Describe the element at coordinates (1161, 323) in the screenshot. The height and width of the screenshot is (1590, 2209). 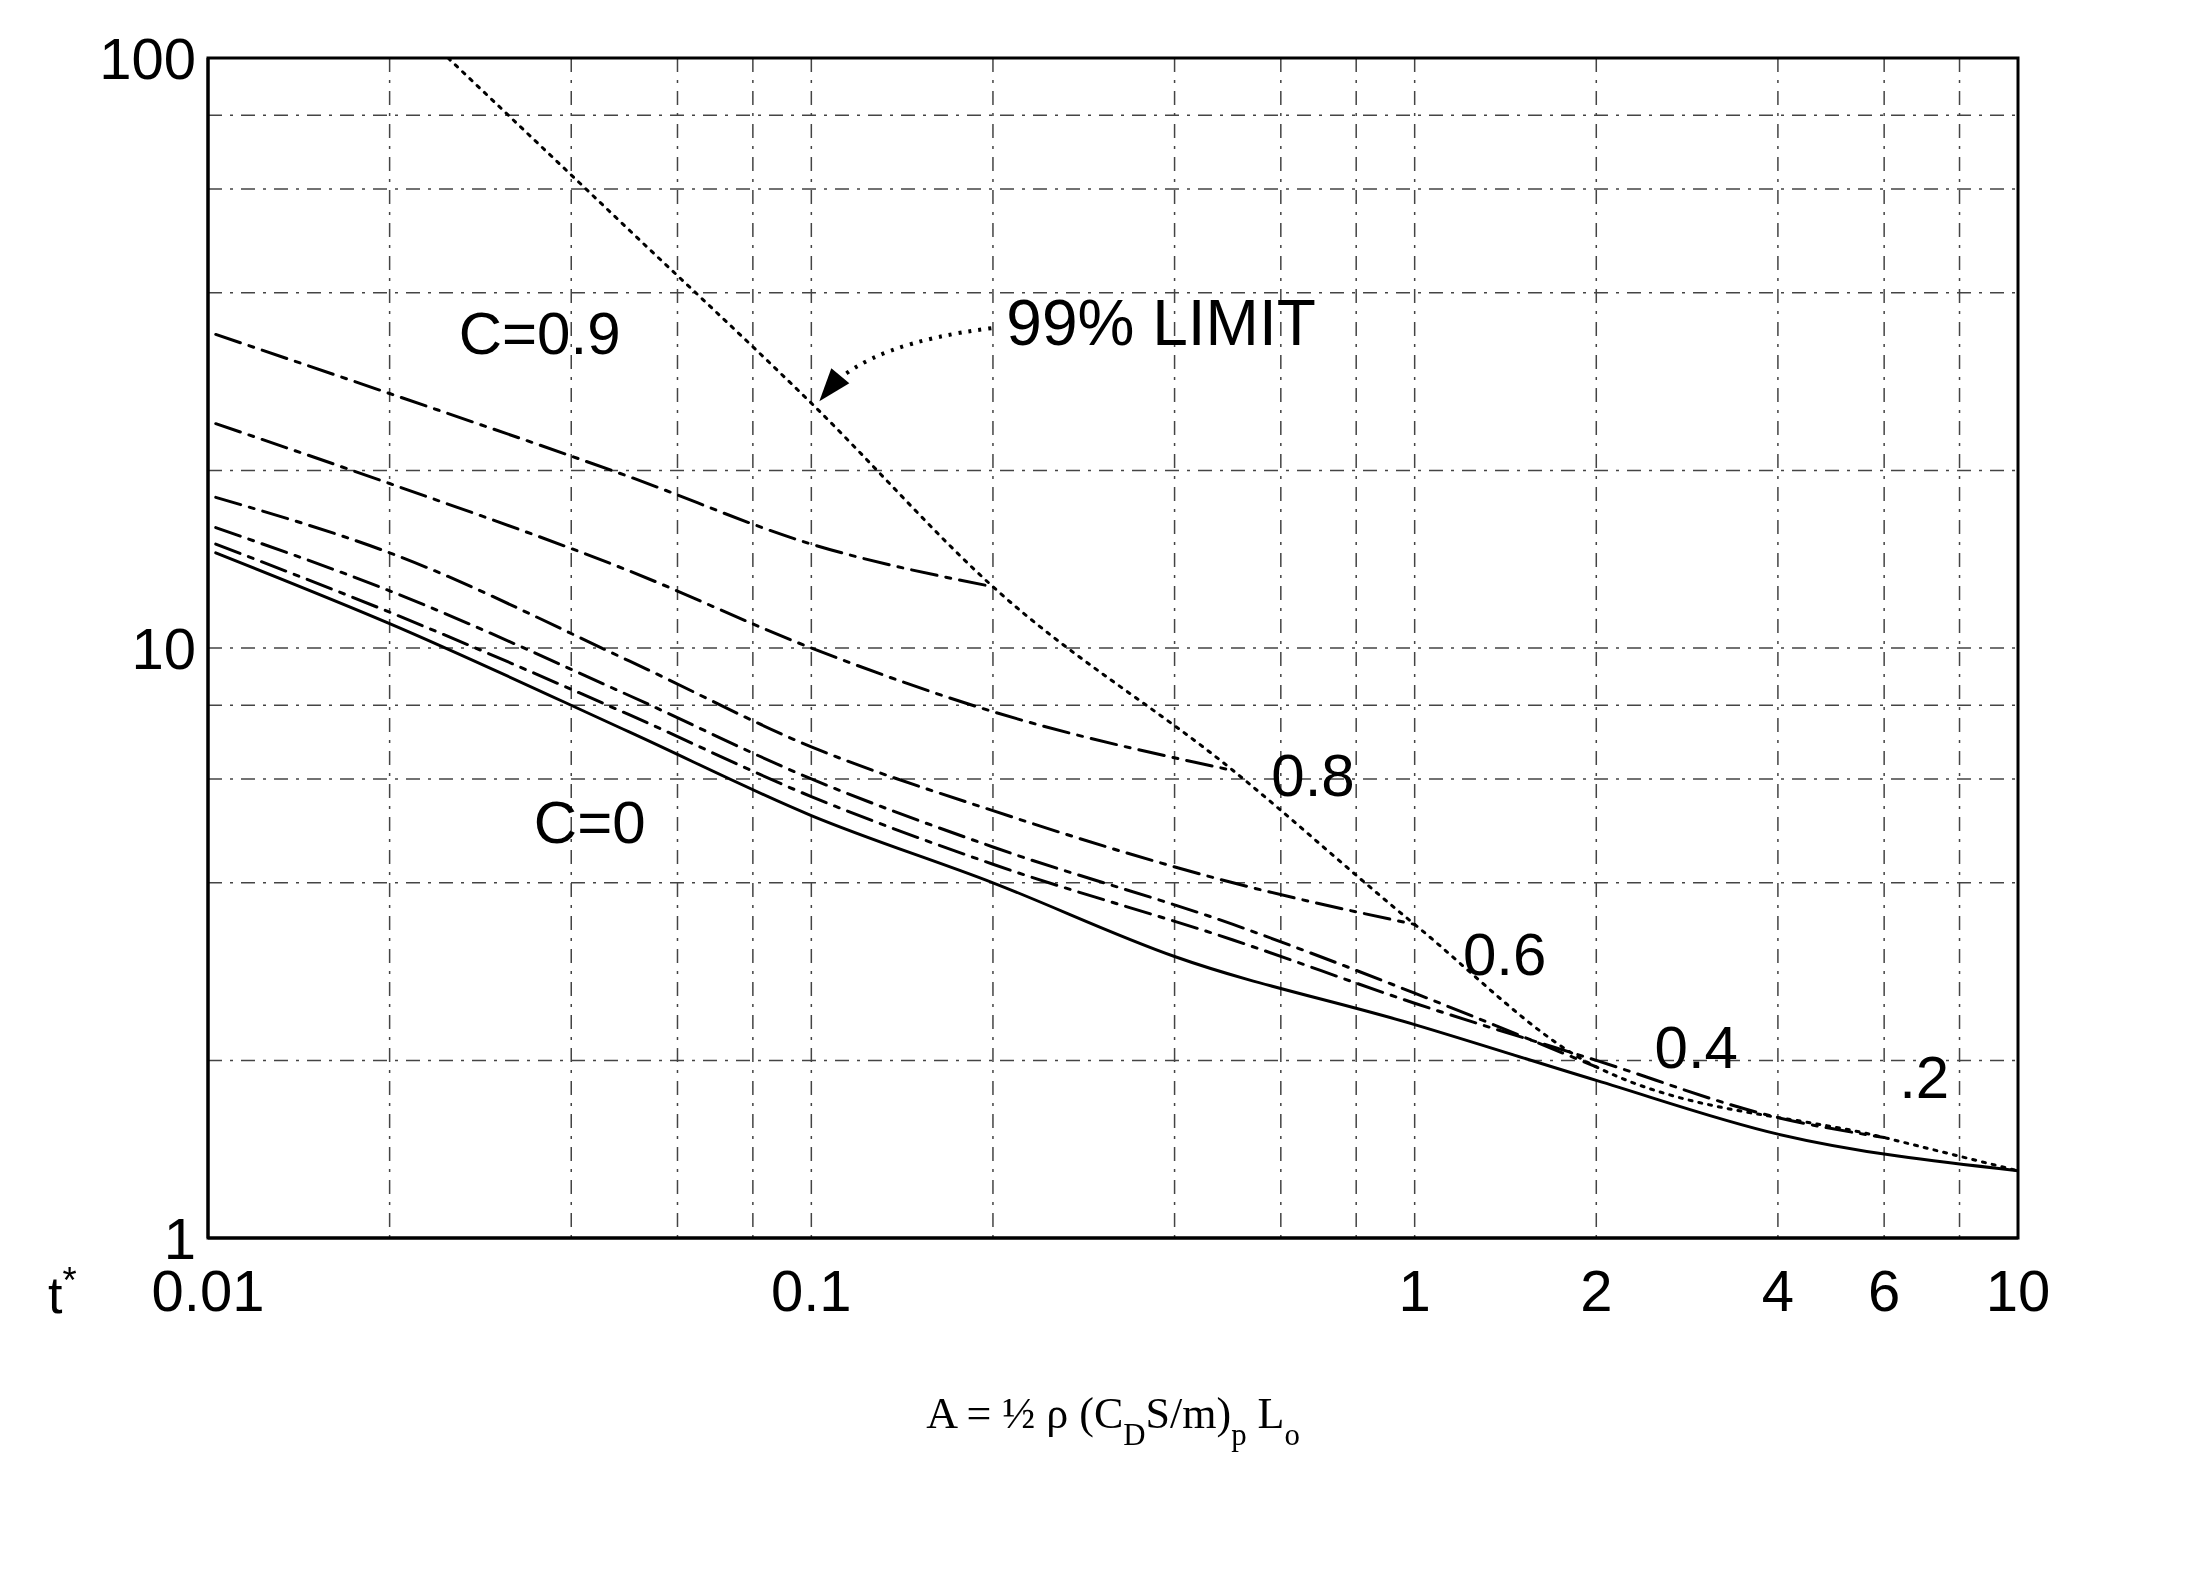
I see `legend-label: 99% LIMIT` at that location.